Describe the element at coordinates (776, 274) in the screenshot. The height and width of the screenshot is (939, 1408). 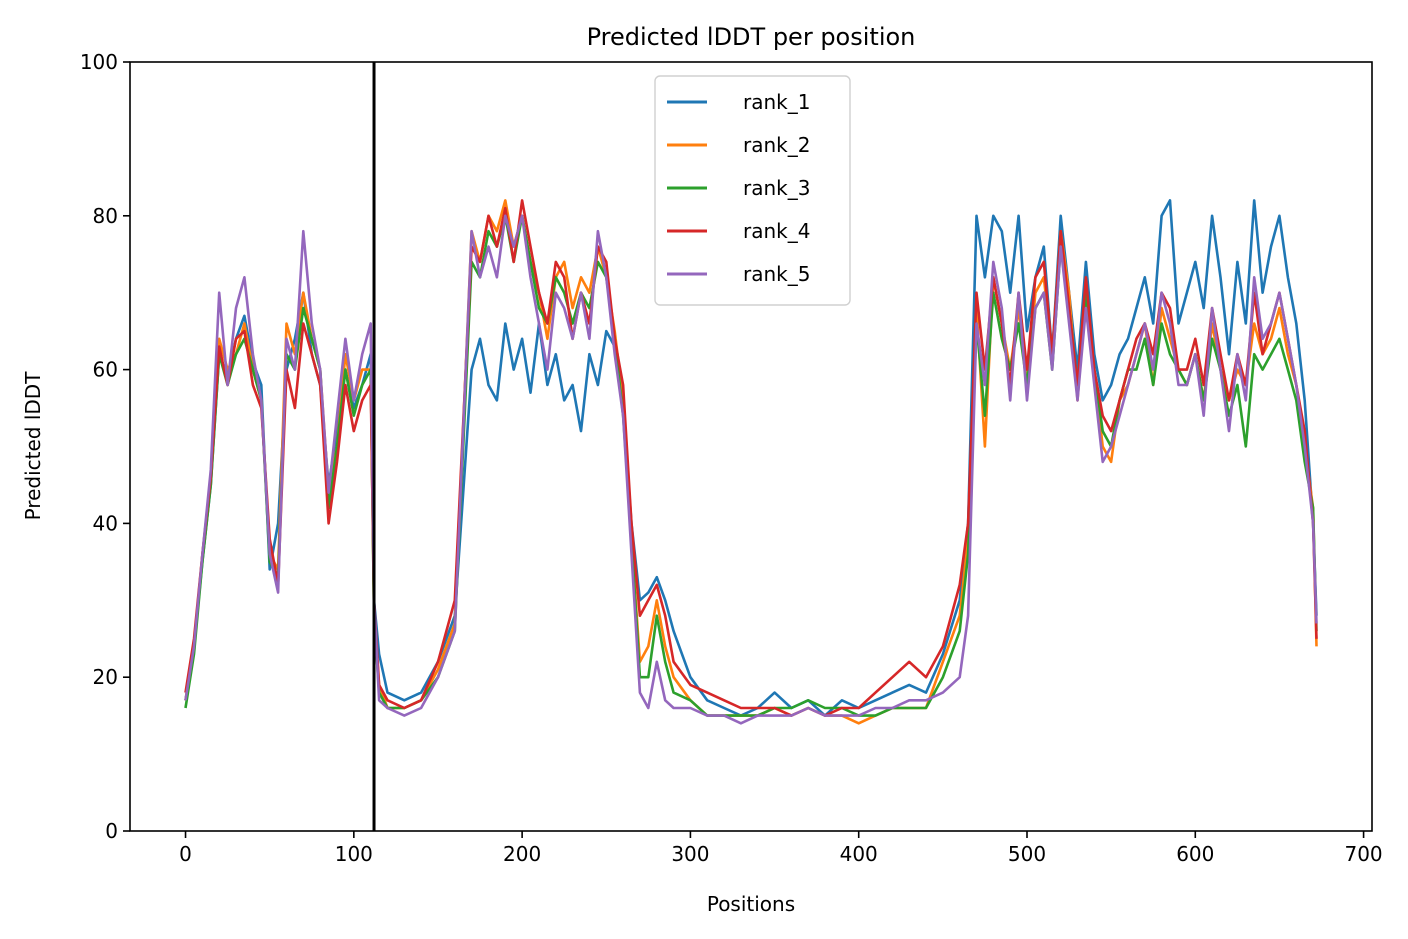
I see `legend-label-rank_5: rank_5` at that location.